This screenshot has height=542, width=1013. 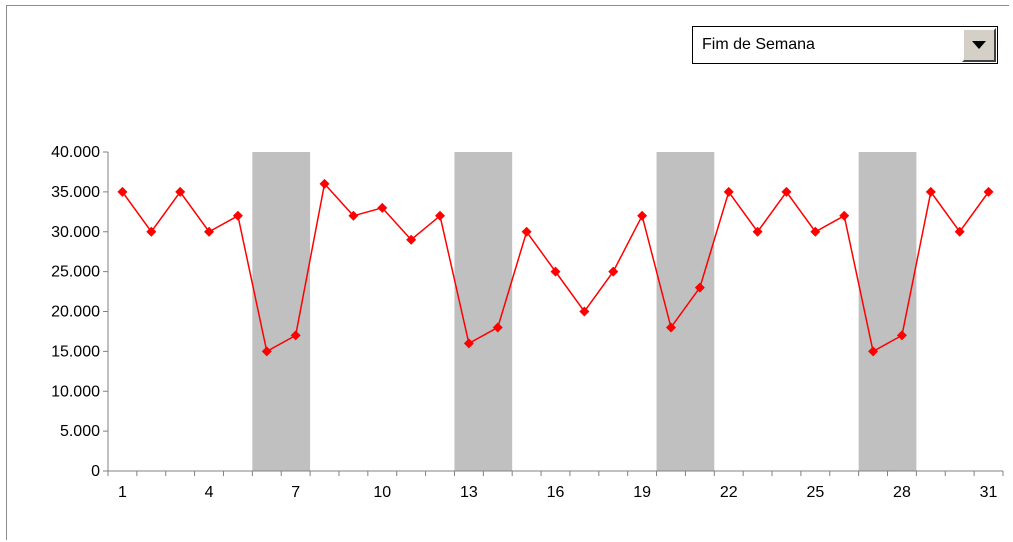 I want to click on x-tick-label: 25, so click(x=815, y=492).